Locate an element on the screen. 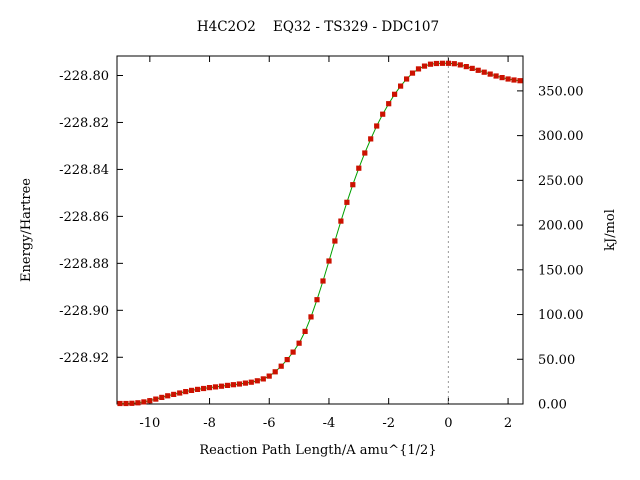 The height and width of the screenshot is (480, 640). y-tick-label: -228.82 is located at coordinates (84, 123).